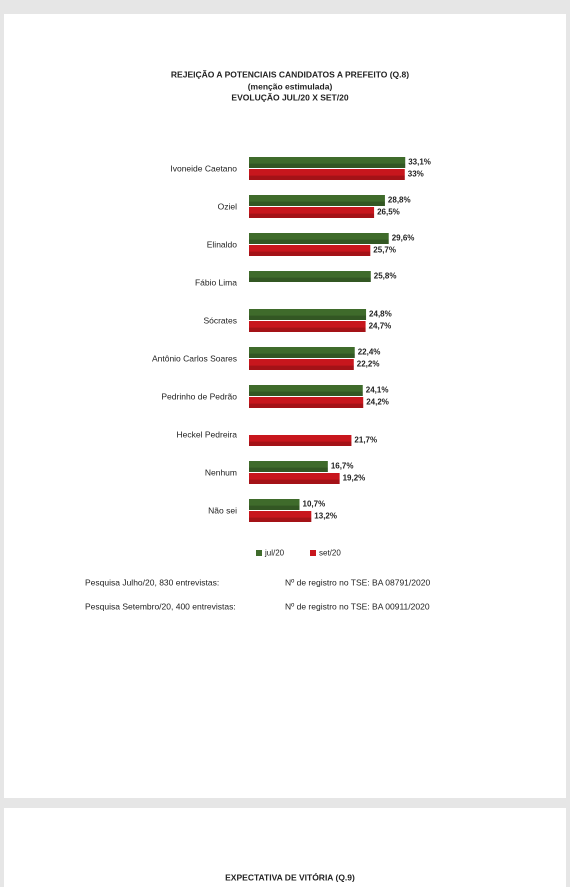  I want to click on category-label: Heckel Pedreira, so click(207, 434).